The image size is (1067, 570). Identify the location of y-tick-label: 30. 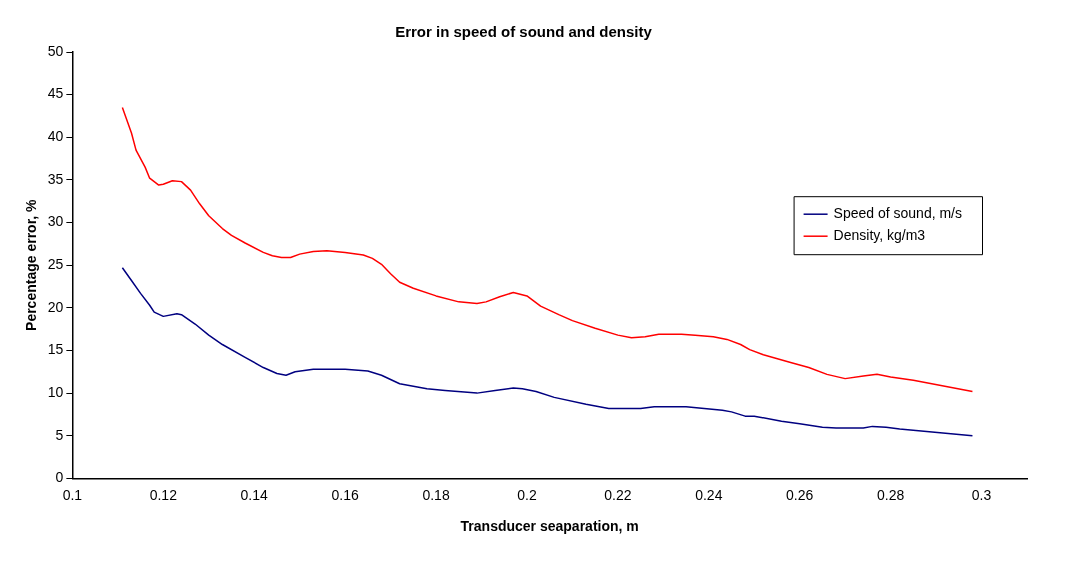
(55, 221).